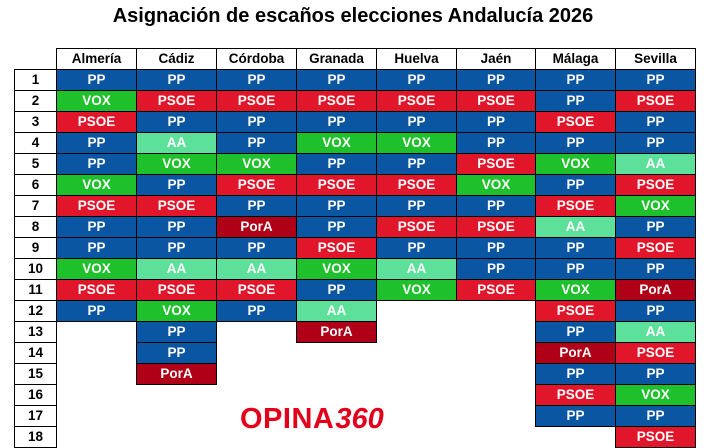 The height and width of the screenshot is (448, 706). I want to click on table-row: 10 VOX AA AA VOX AA PP PP PP, so click(355, 269).